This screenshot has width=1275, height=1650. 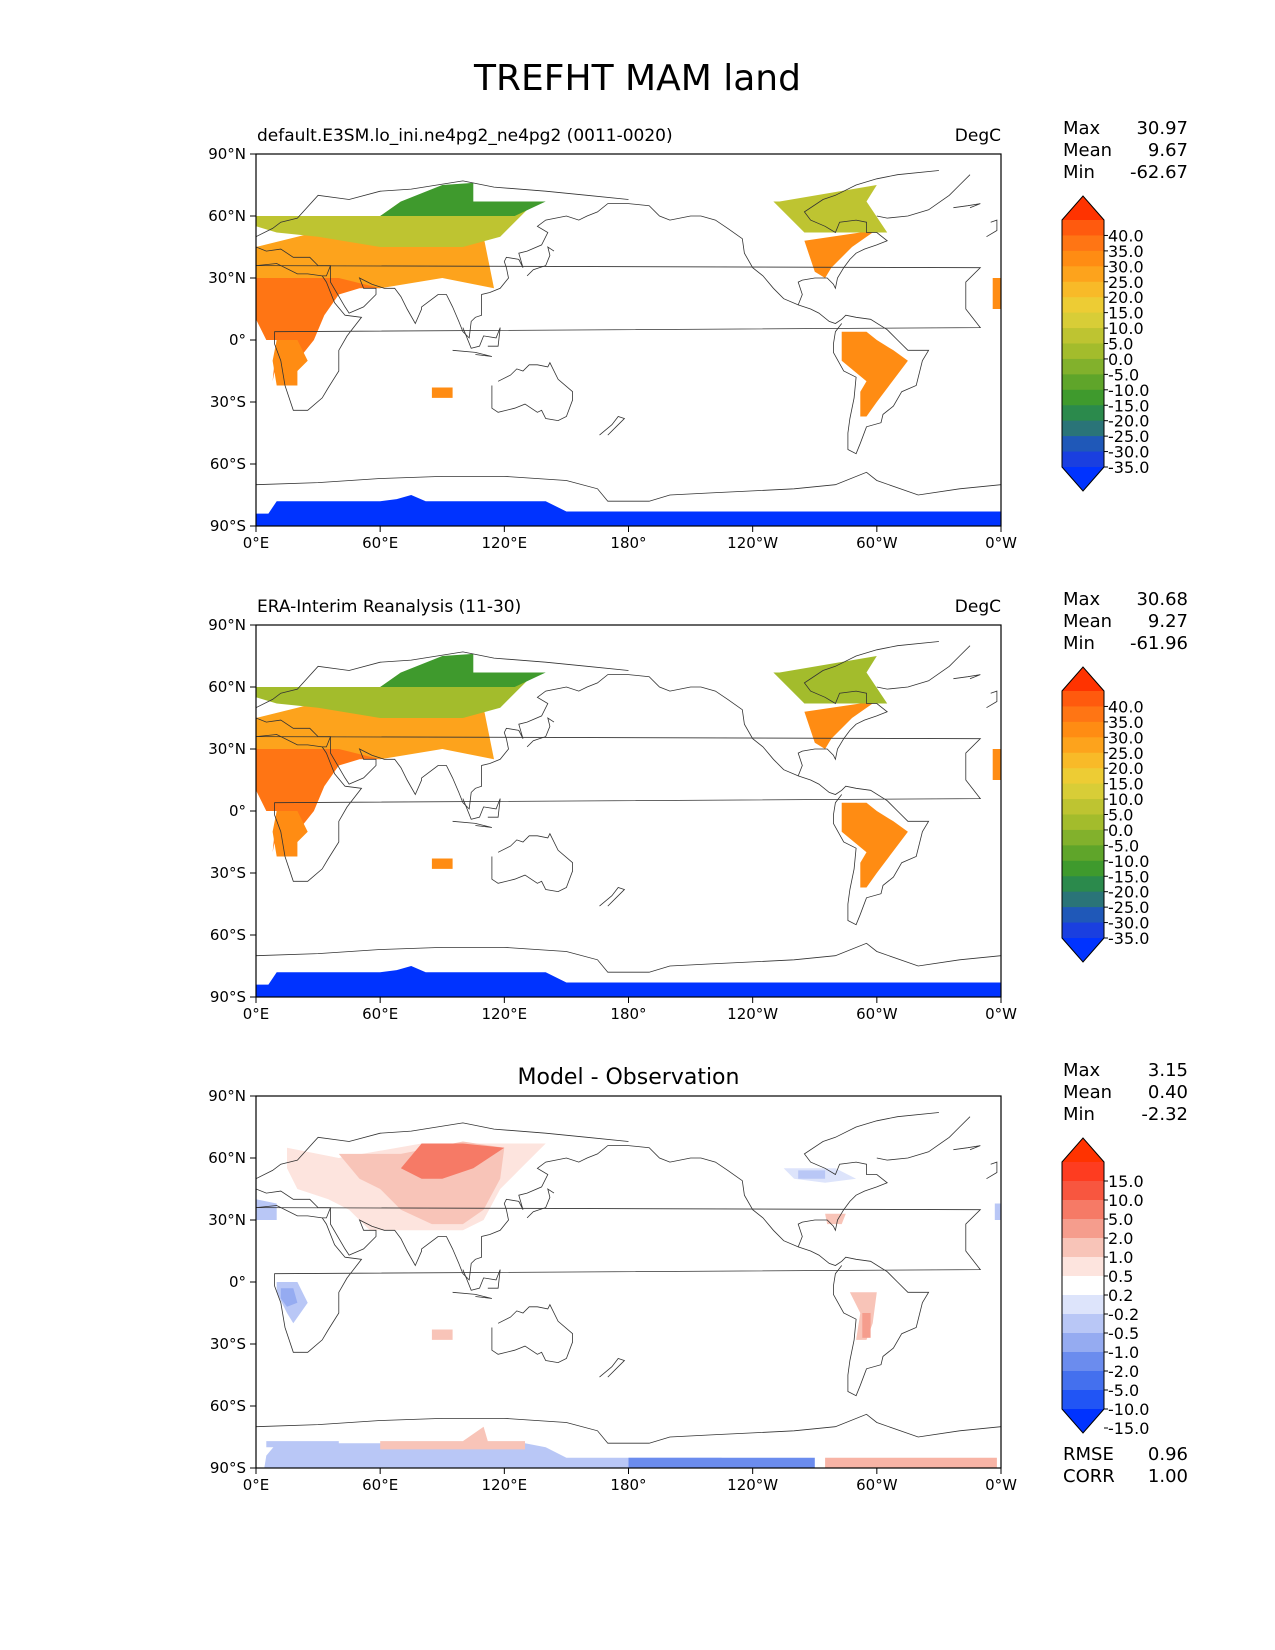 I want to click on x-tick-label: 180°, so click(x=628, y=1485).